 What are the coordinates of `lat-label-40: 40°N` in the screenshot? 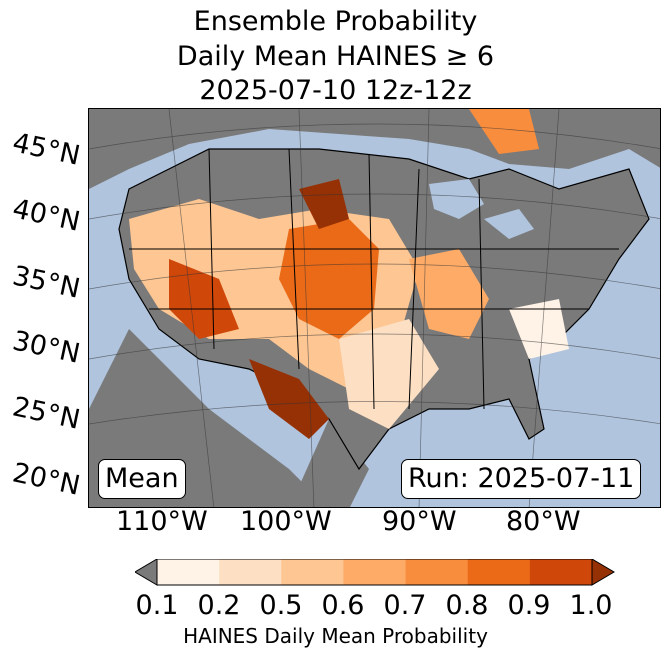 It's located at (46, 215).